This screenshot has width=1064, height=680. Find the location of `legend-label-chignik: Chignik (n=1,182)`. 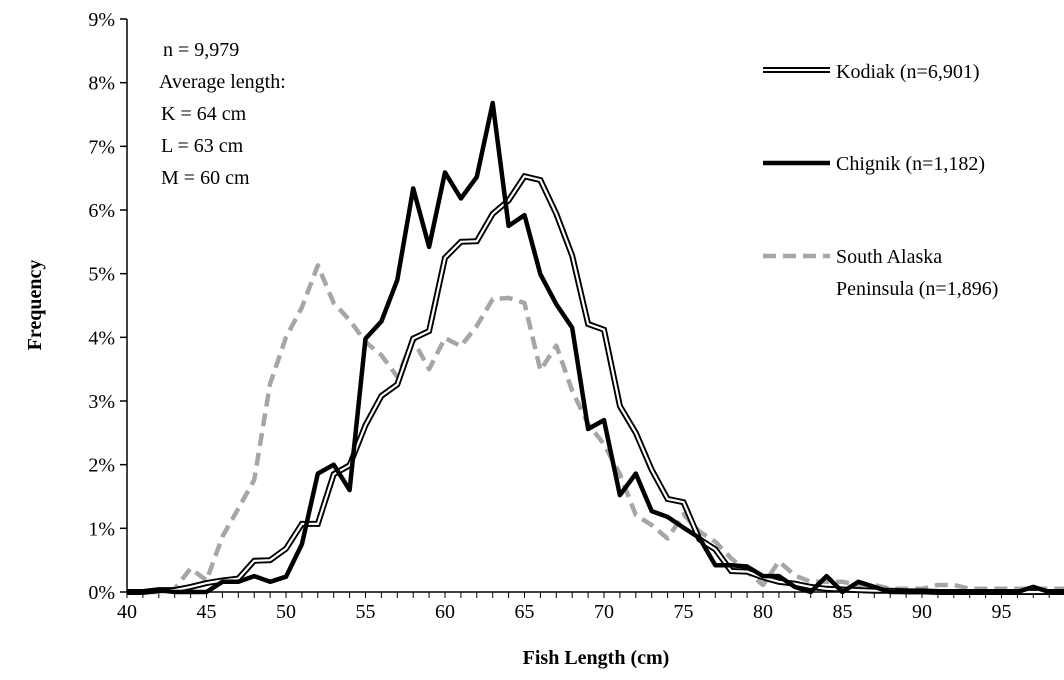

legend-label-chignik: Chignik (n=1,182) is located at coordinates (910, 164).